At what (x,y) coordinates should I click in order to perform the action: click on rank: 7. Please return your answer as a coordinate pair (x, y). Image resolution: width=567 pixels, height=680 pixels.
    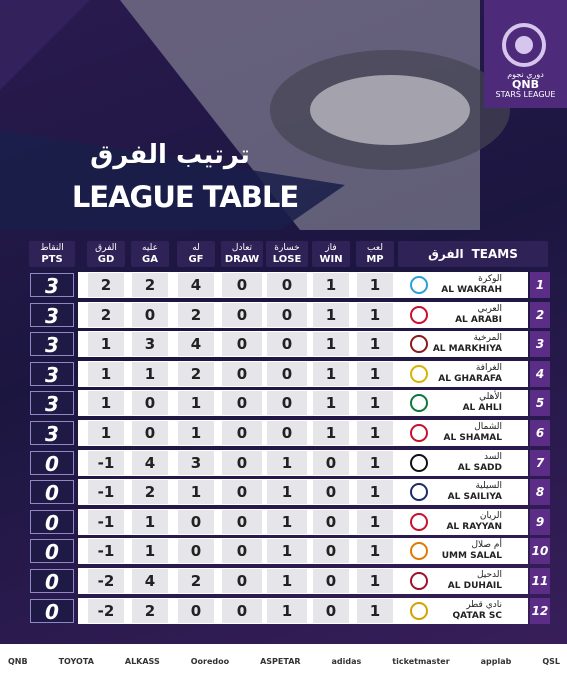
    Looking at the image, I should click on (540, 462).